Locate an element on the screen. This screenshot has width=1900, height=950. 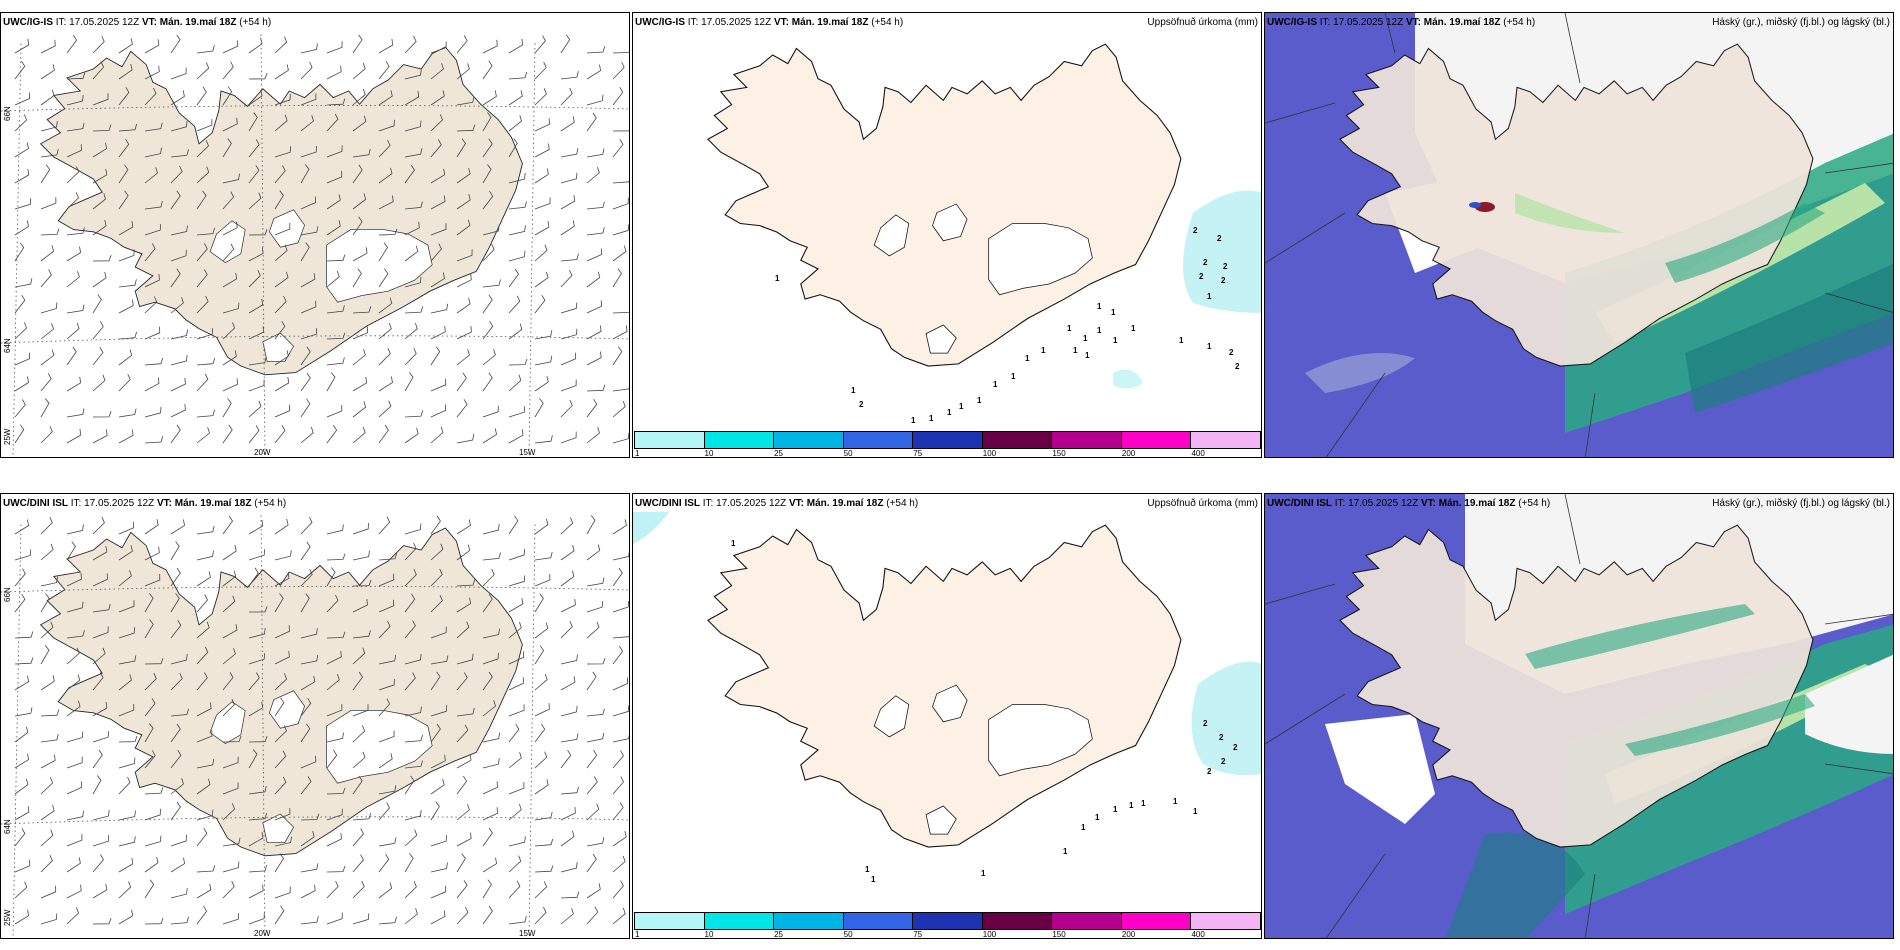
colorbar-tick-label: 25 is located at coordinates (779, 934).